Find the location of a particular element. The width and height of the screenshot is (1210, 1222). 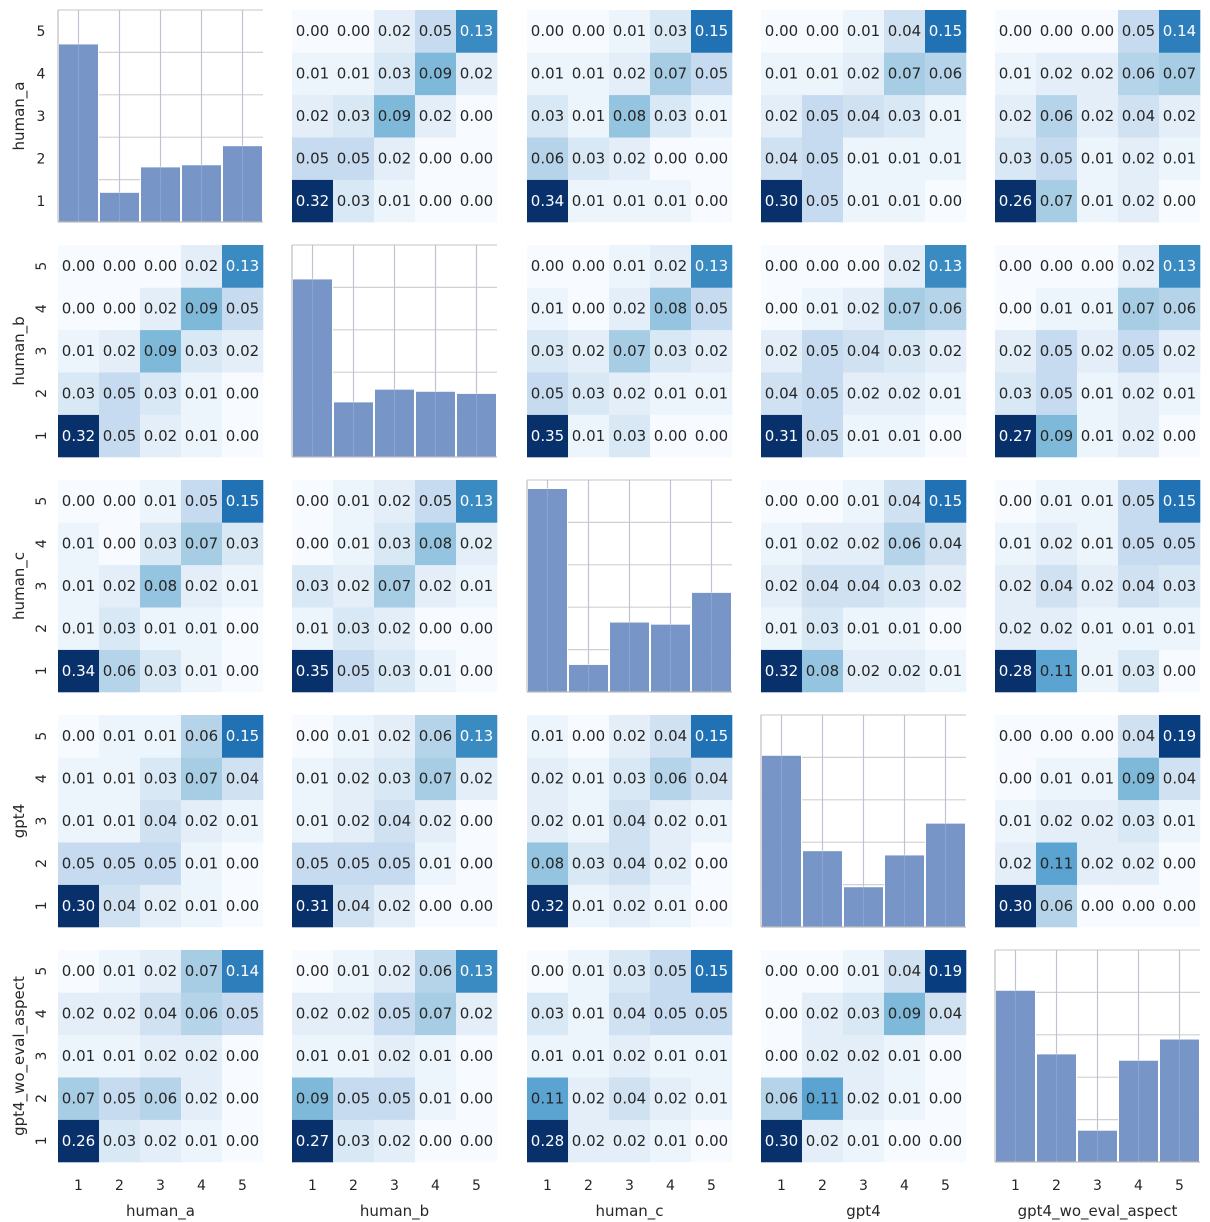

cell-value-label: 0.08 is located at coordinates (160, 586).